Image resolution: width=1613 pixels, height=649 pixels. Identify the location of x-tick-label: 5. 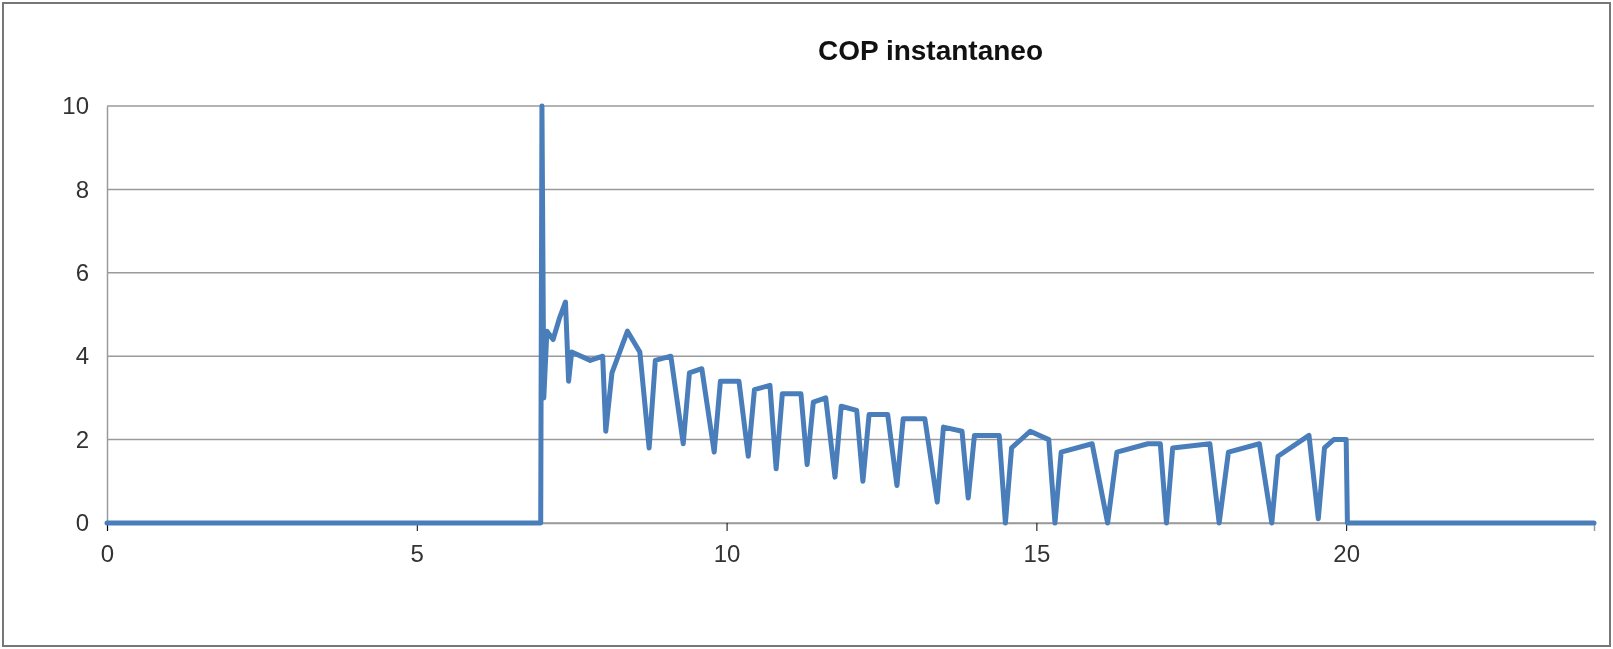
(417, 554).